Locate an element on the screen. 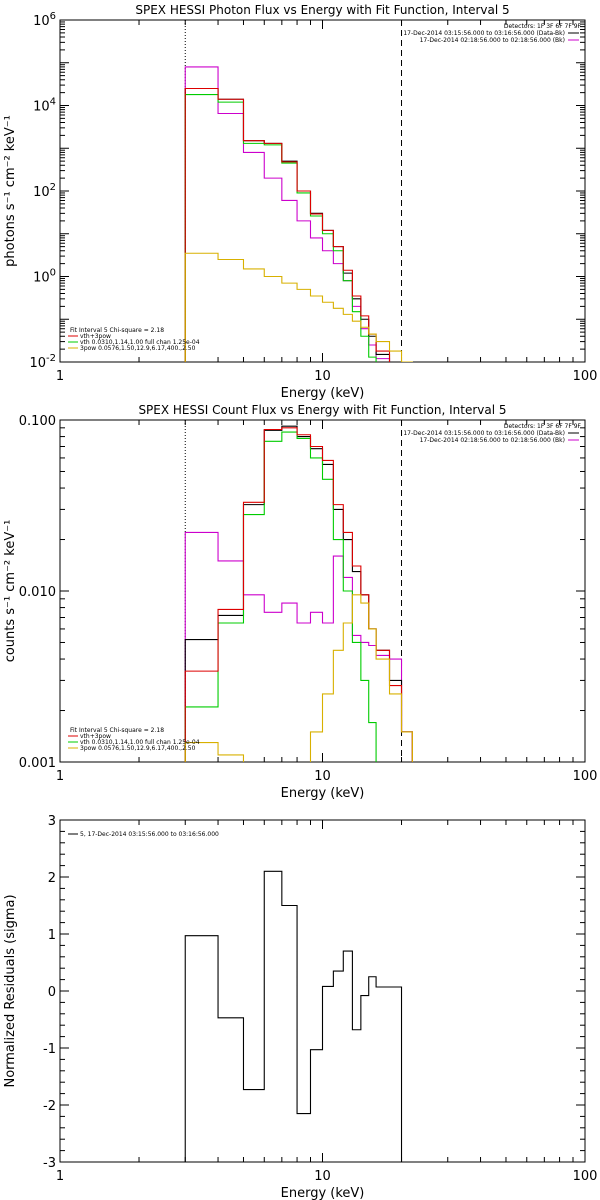 The image size is (600, 1200). residual-series-residuals is located at coordinates (293, 1016).